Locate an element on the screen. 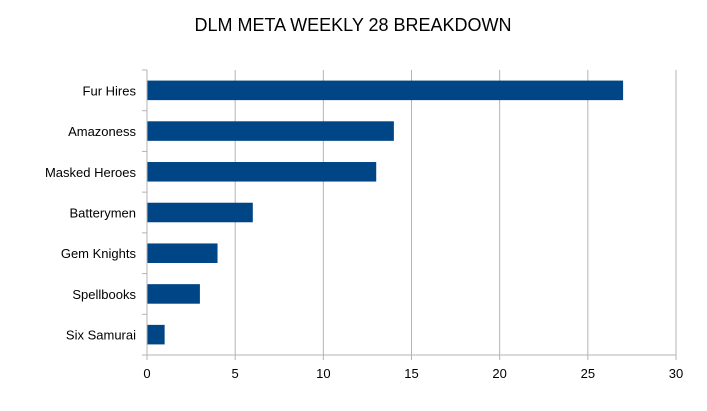  bar-spellbooks is located at coordinates (173, 294).